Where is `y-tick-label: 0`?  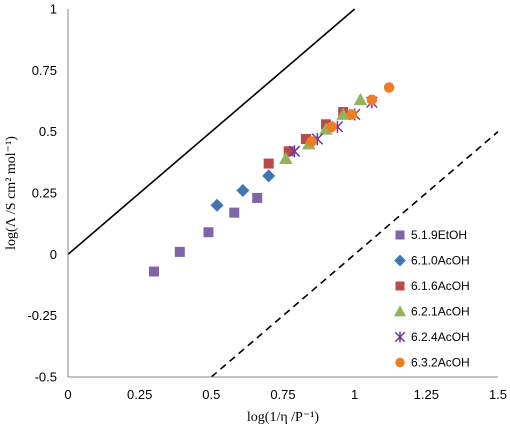 y-tick-label: 0 is located at coordinates (53, 254).